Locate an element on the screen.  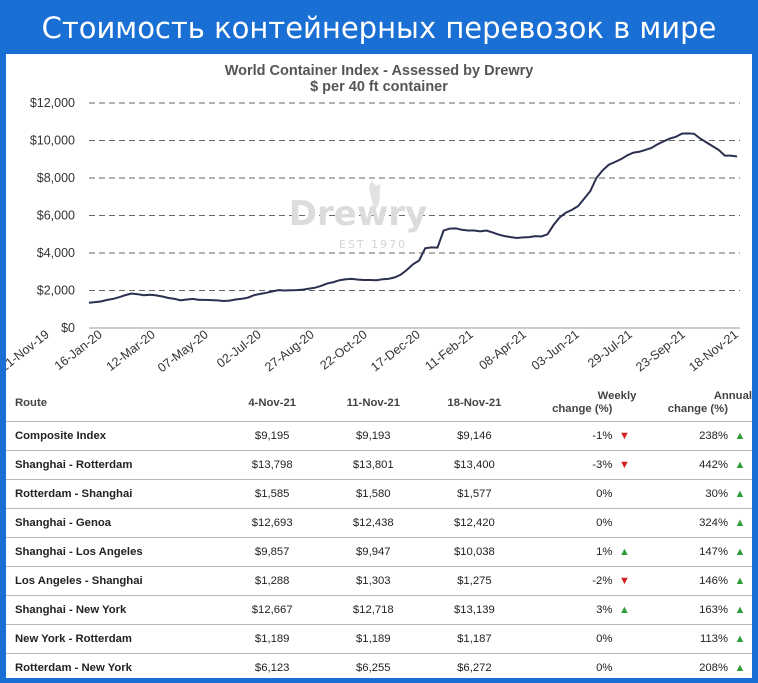
x-tick-label: 11-Feb-21 is located at coordinates (449, 350).